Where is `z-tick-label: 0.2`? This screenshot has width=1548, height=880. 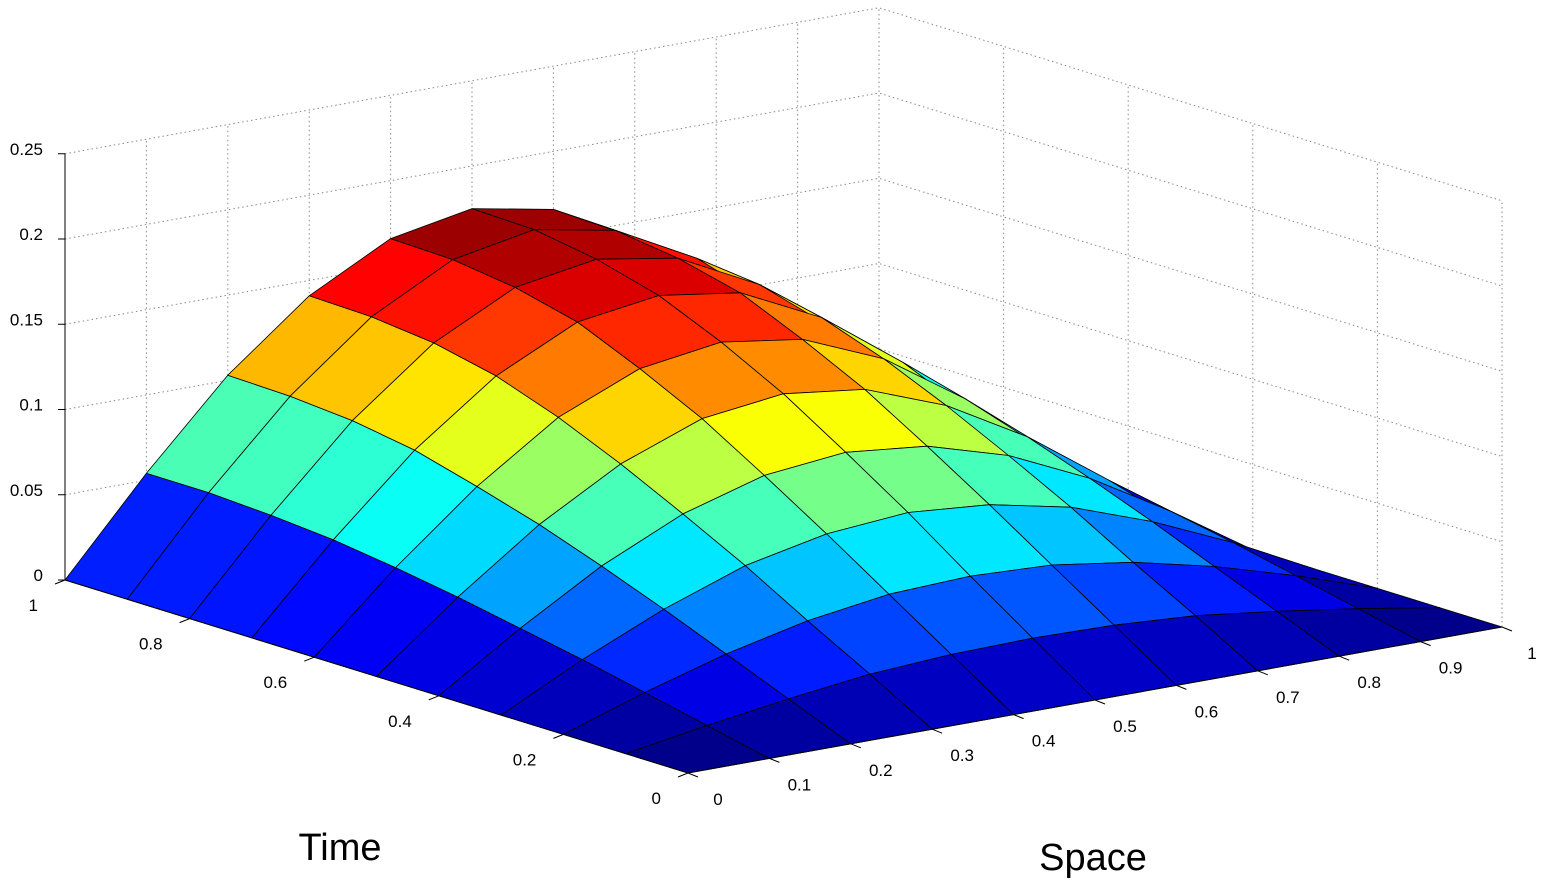 z-tick-label: 0.2 is located at coordinates (31, 234).